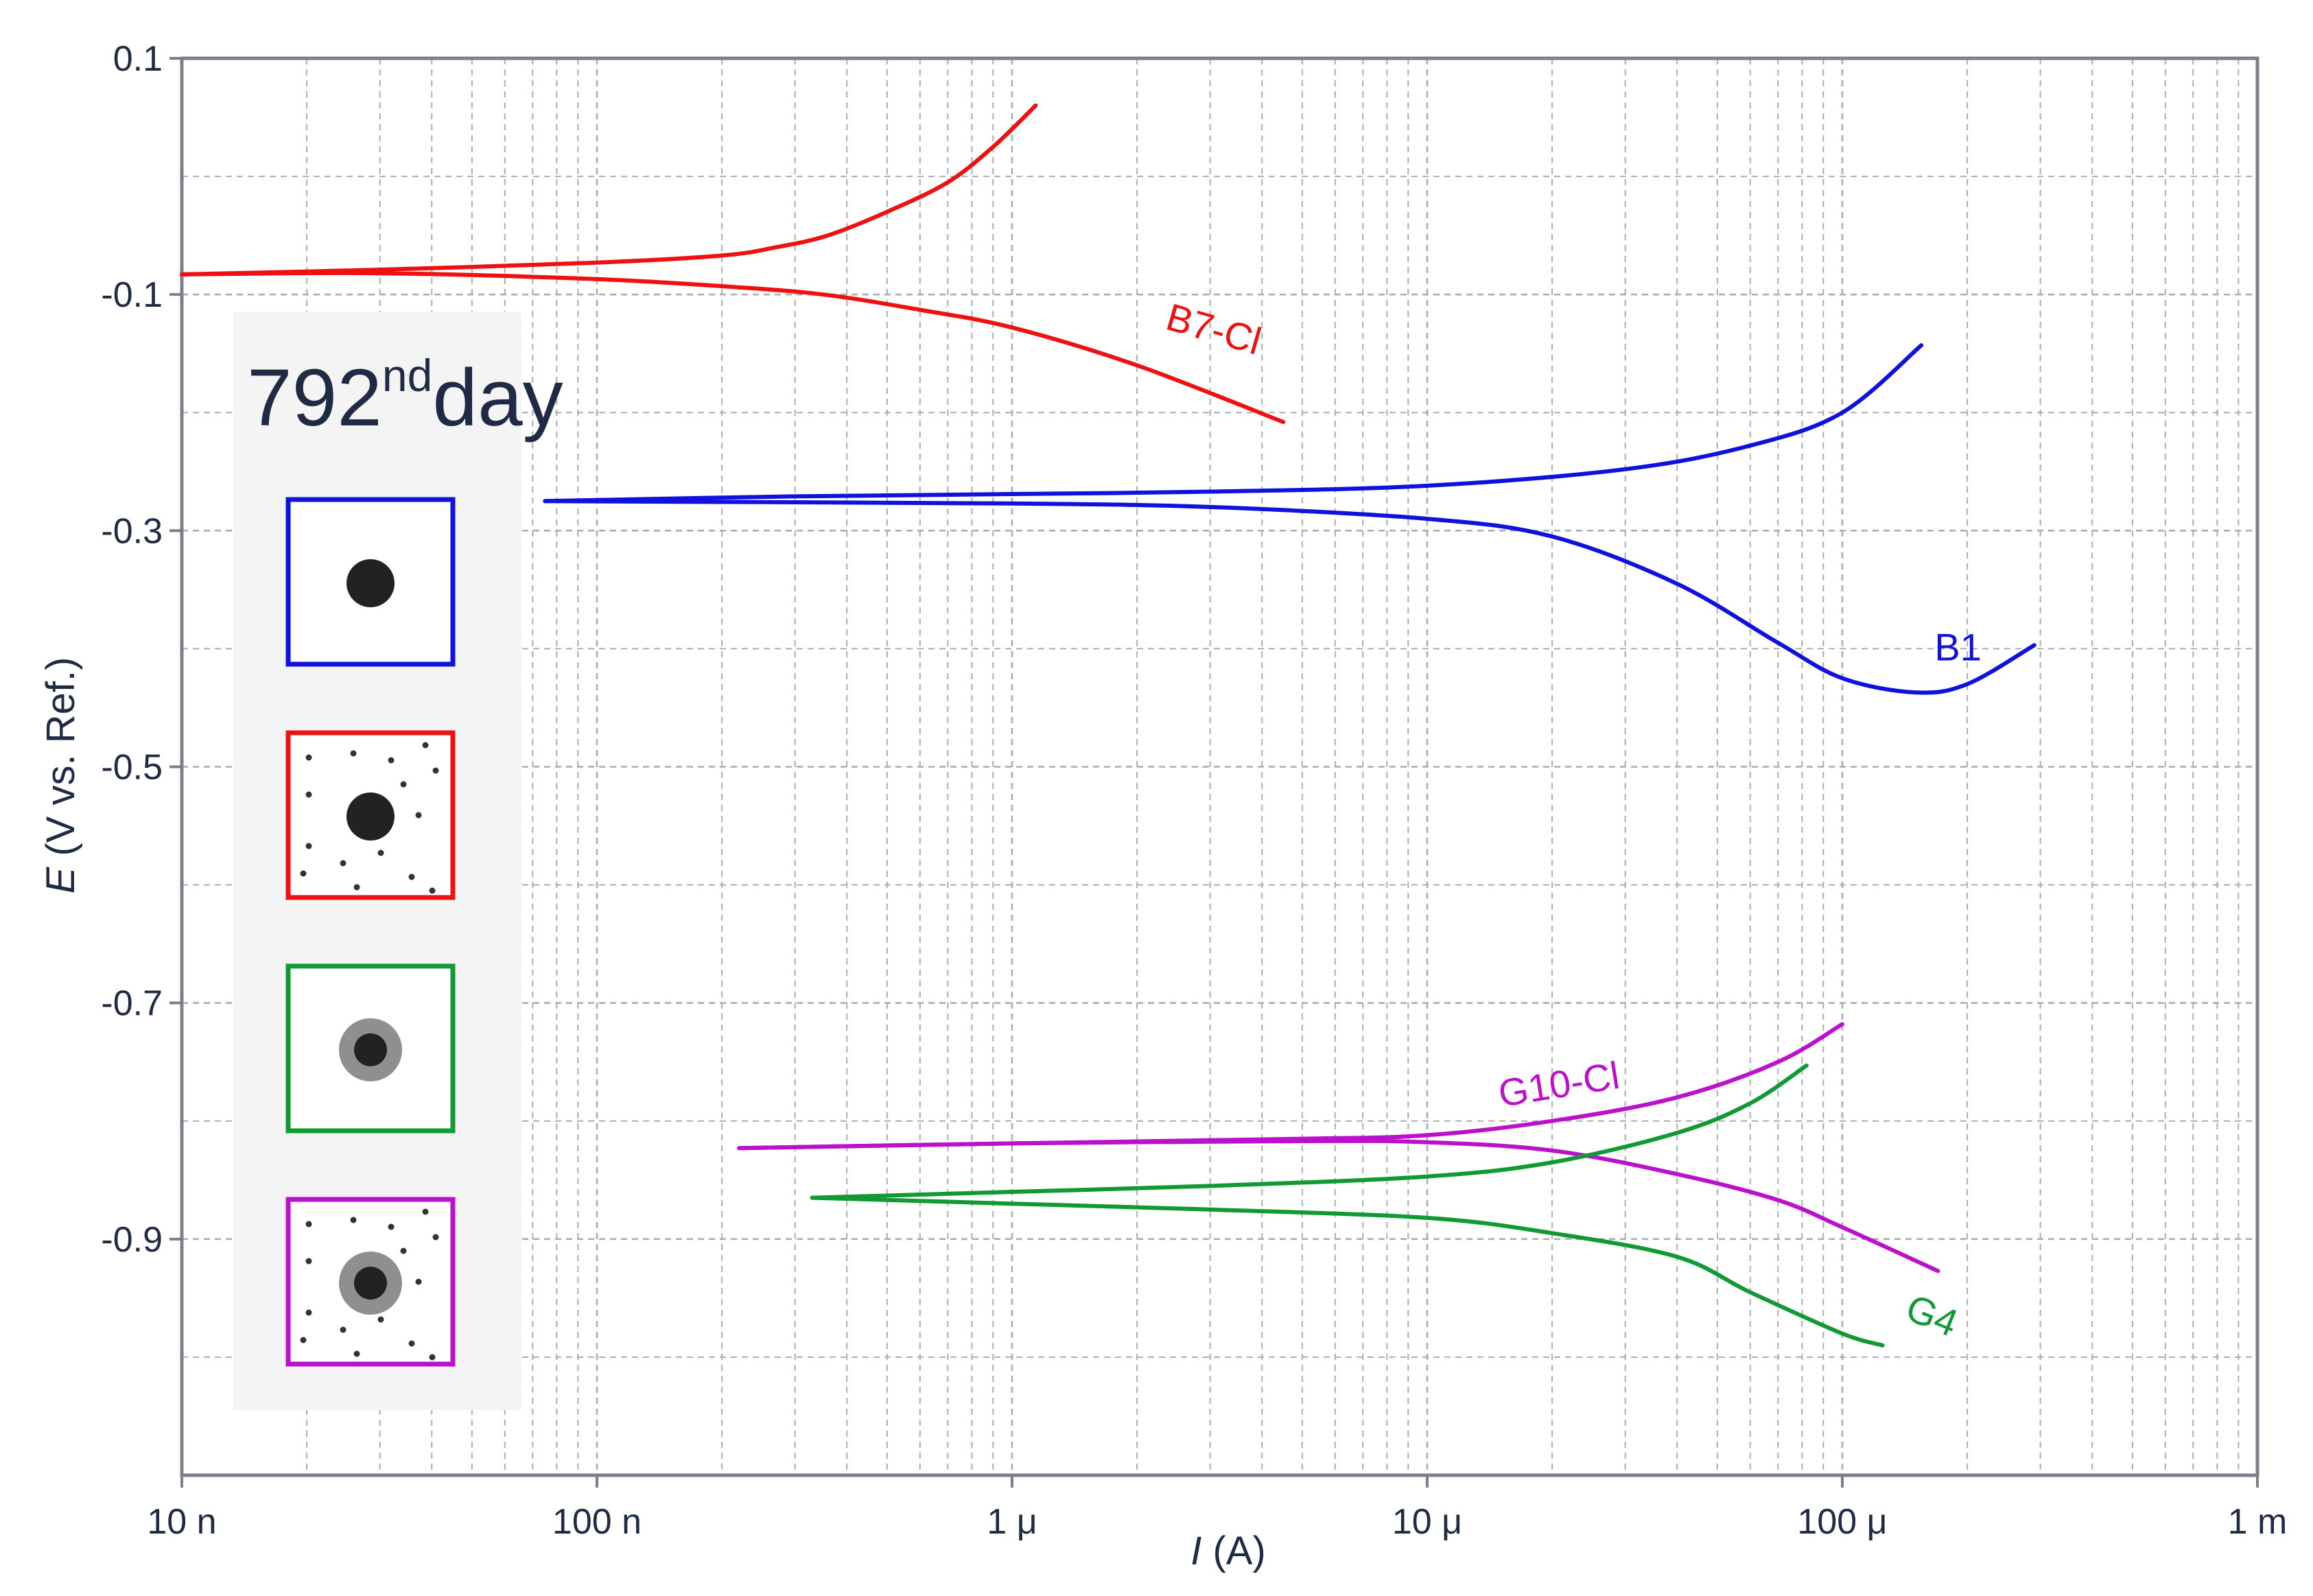  What do you see at coordinates (141, 649) in the screenshot?
I see `y-axis-ticks: 0.1 -0.1 -0.3 -0.5 -0.7 -0.9` at bounding box center [141, 649].